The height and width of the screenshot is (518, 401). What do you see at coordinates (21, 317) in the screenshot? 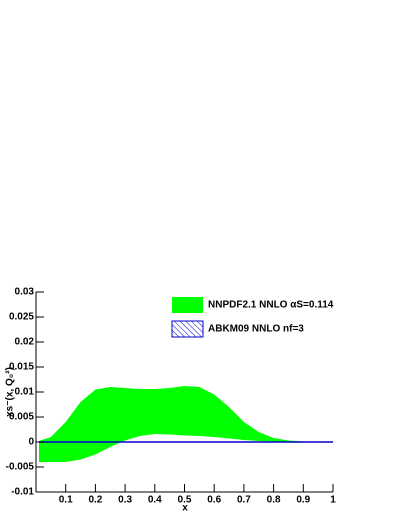
I see `y-tick-label: 0.025` at bounding box center [21, 317].